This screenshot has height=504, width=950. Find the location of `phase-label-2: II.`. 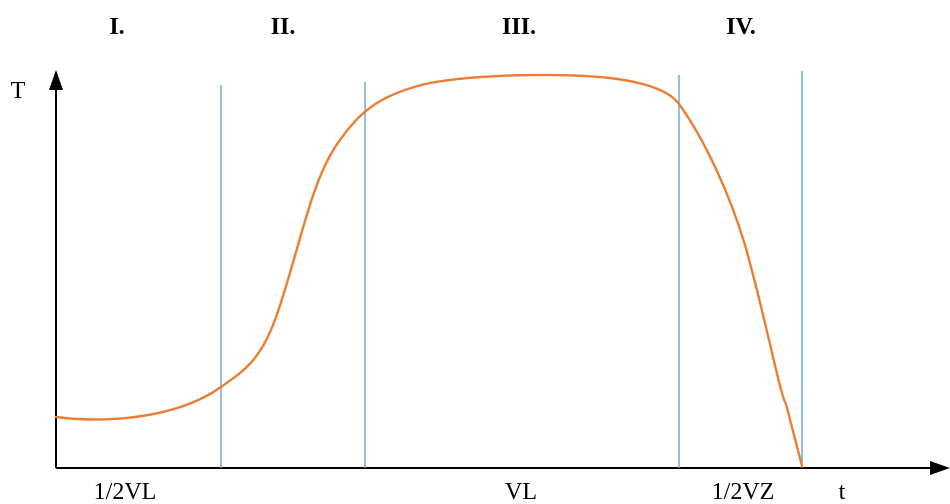

phase-label-2: II. is located at coordinates (283, 27).